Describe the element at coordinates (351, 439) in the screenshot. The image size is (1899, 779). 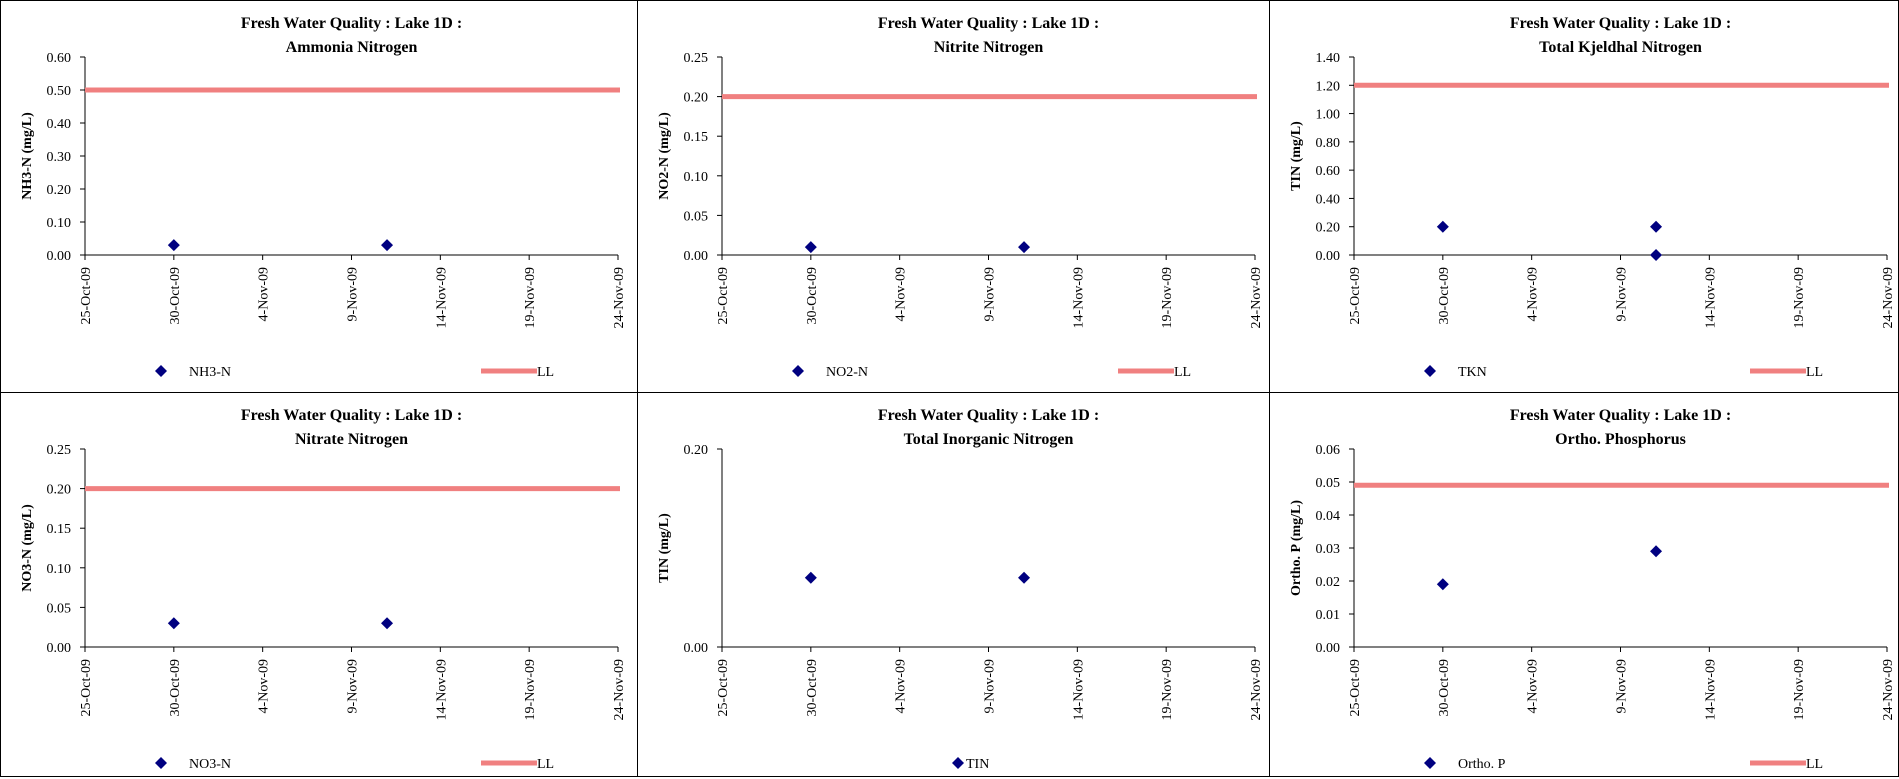
I see `chart-subtitle: Nitrate Nitrogen` at that location.